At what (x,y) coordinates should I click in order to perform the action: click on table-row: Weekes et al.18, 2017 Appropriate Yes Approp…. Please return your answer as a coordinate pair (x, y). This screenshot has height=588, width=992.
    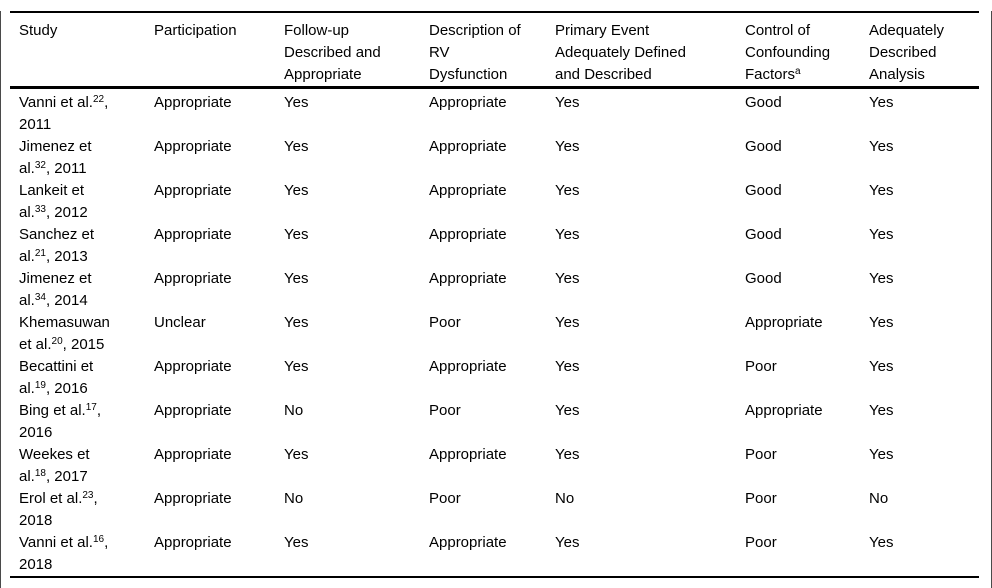
    Looking at the image, I should click on (494, 466).